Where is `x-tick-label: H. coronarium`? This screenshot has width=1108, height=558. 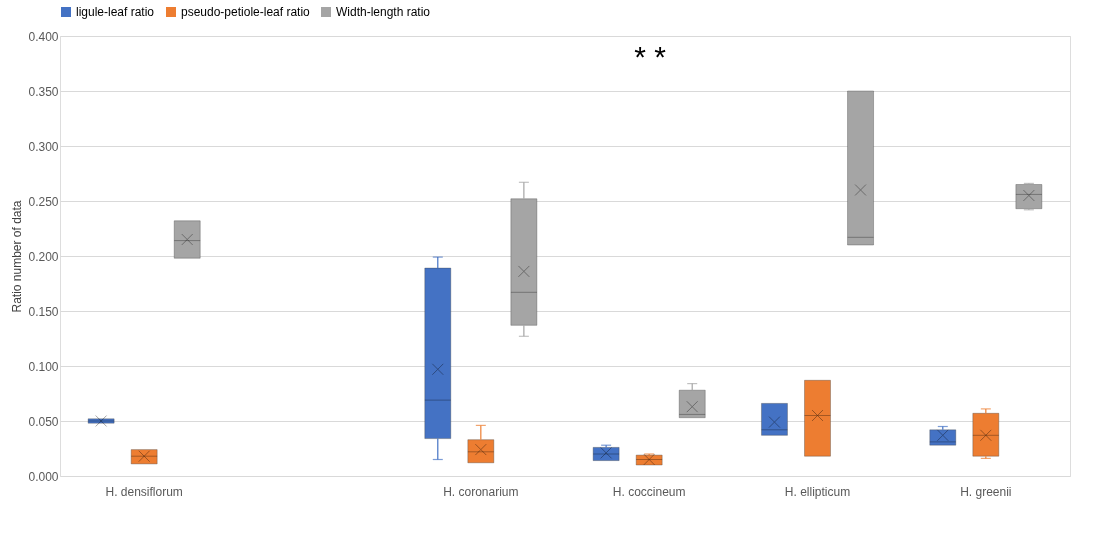 x-tick-label: H. coronarium is located at coordinates (481, 491).